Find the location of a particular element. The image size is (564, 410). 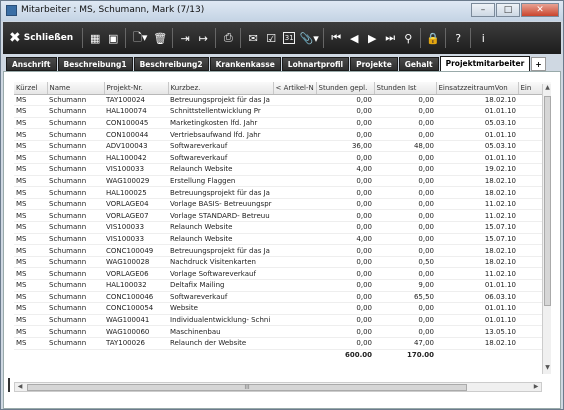

table-cell: Maschinenbau is located at coordinates (220, 331).